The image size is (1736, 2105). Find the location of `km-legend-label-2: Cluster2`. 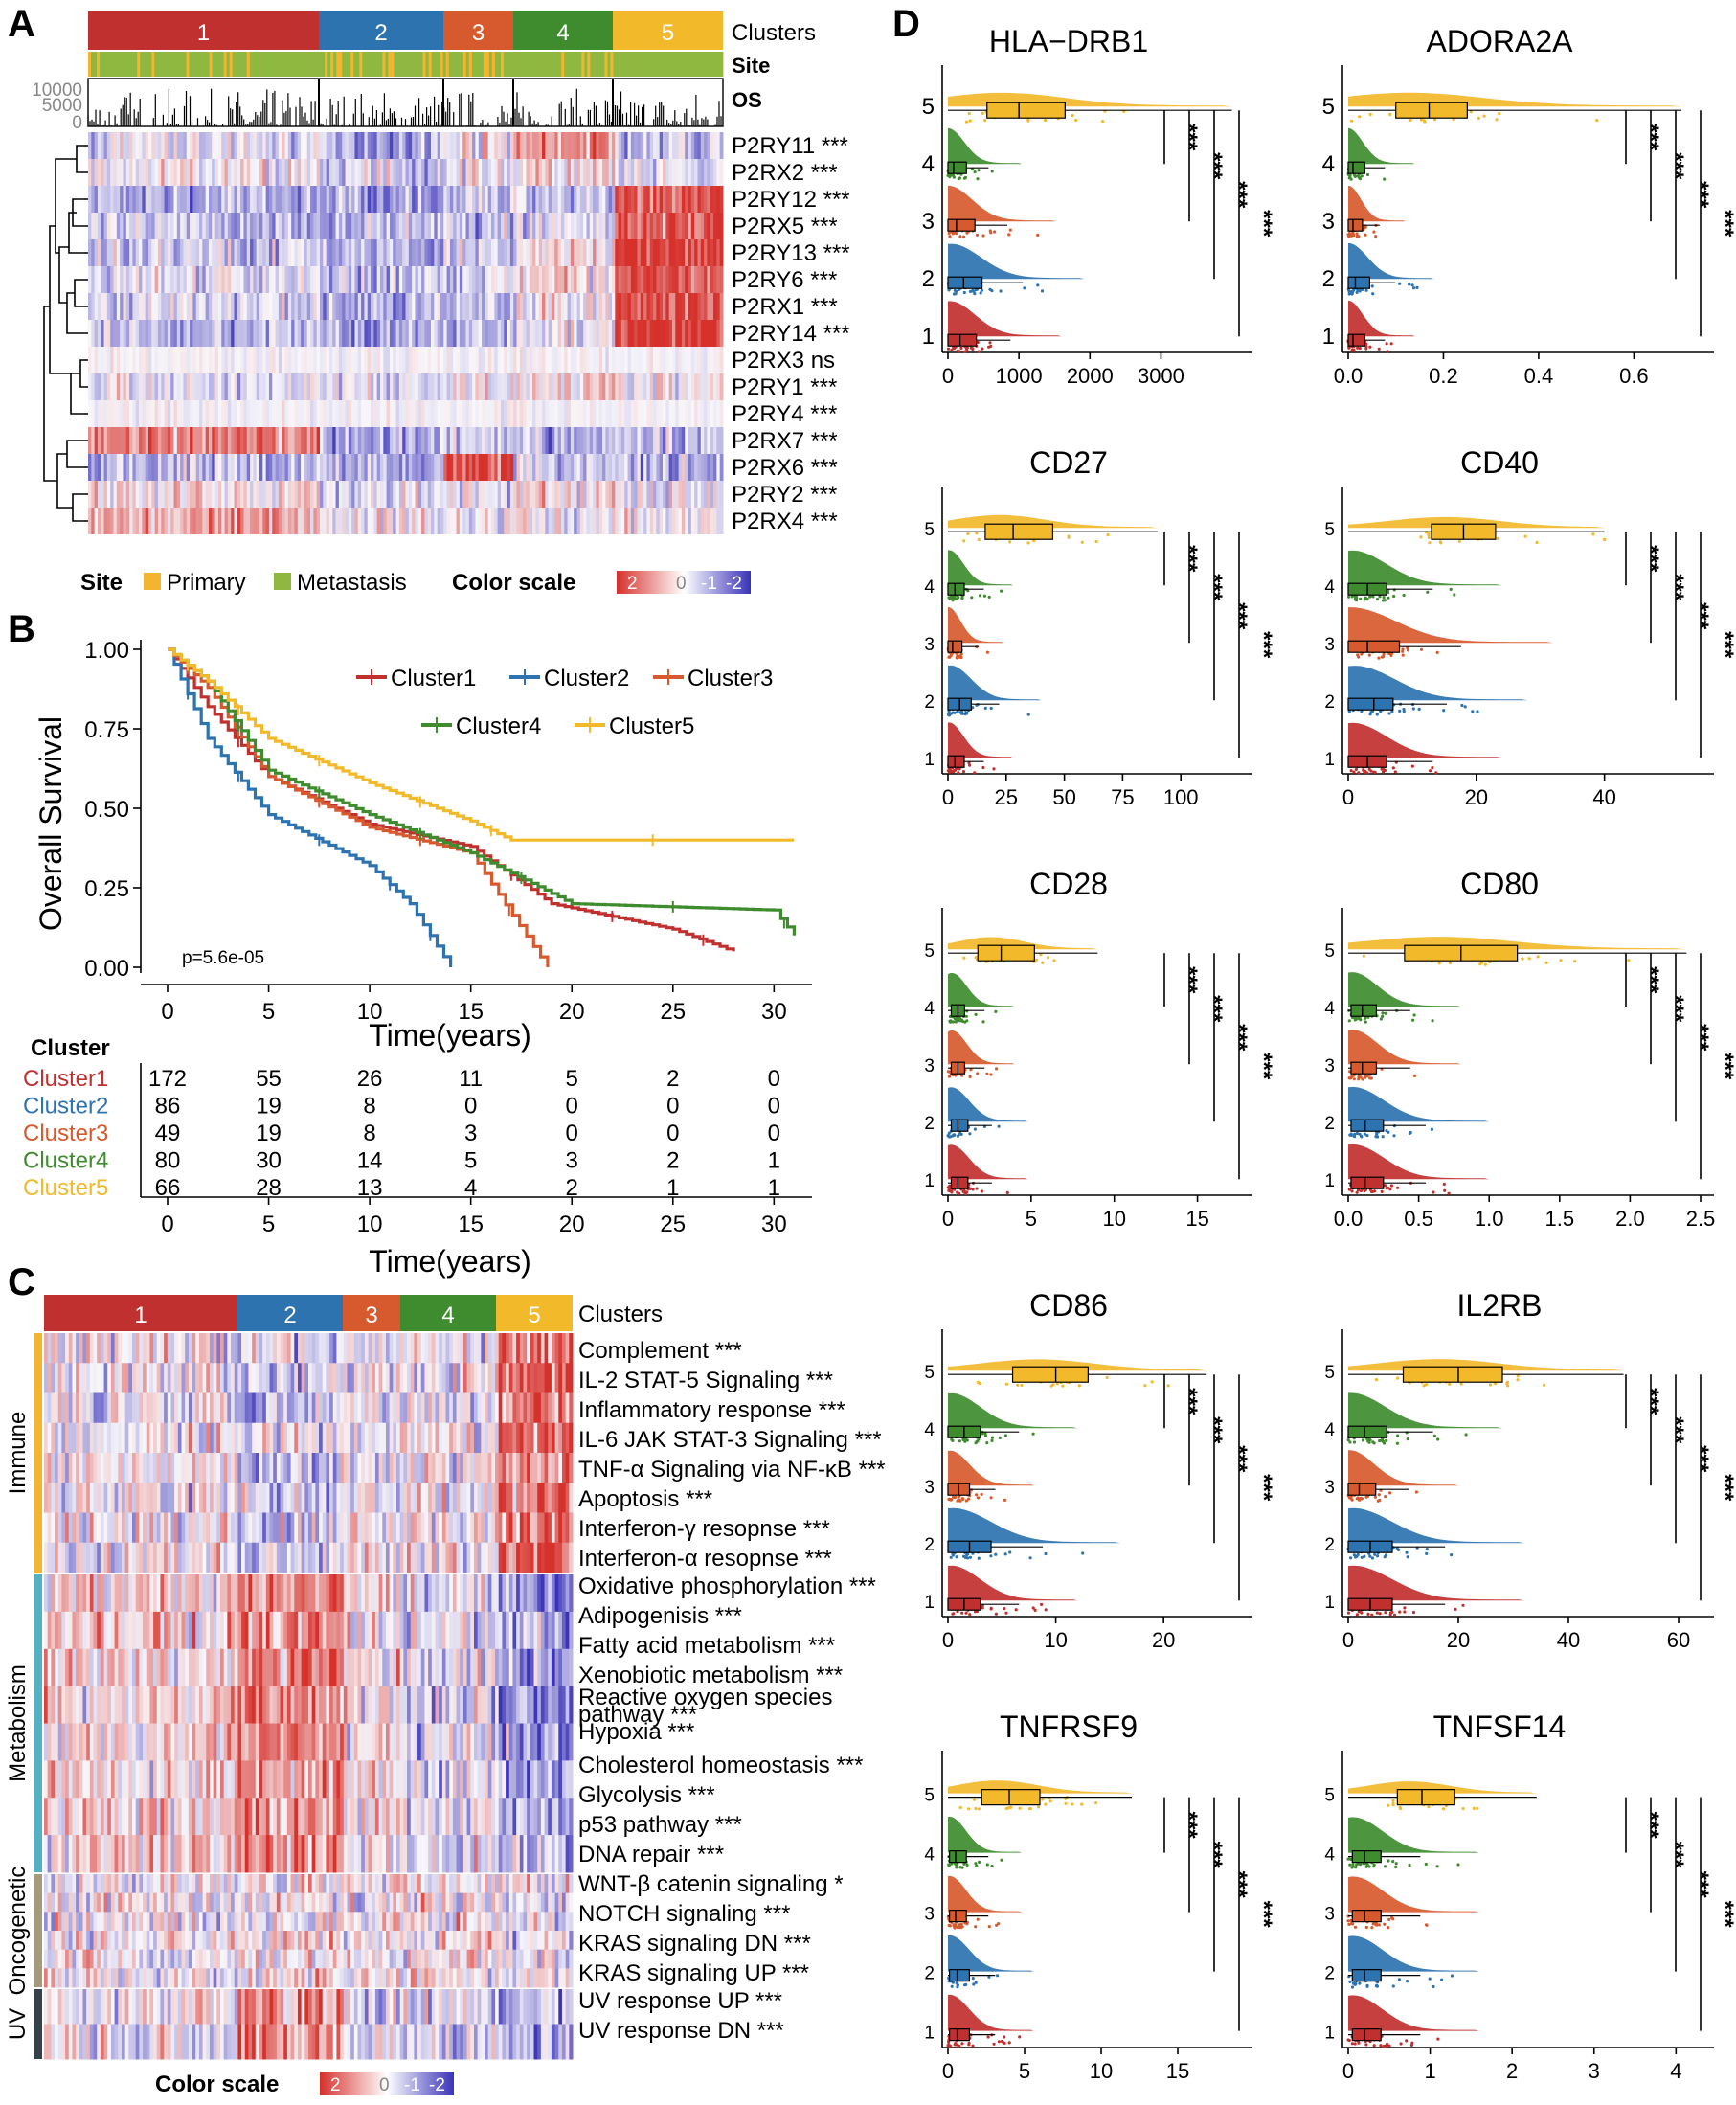

km-legend-label-2: Cluster2 is located at coordinates (586, 678).